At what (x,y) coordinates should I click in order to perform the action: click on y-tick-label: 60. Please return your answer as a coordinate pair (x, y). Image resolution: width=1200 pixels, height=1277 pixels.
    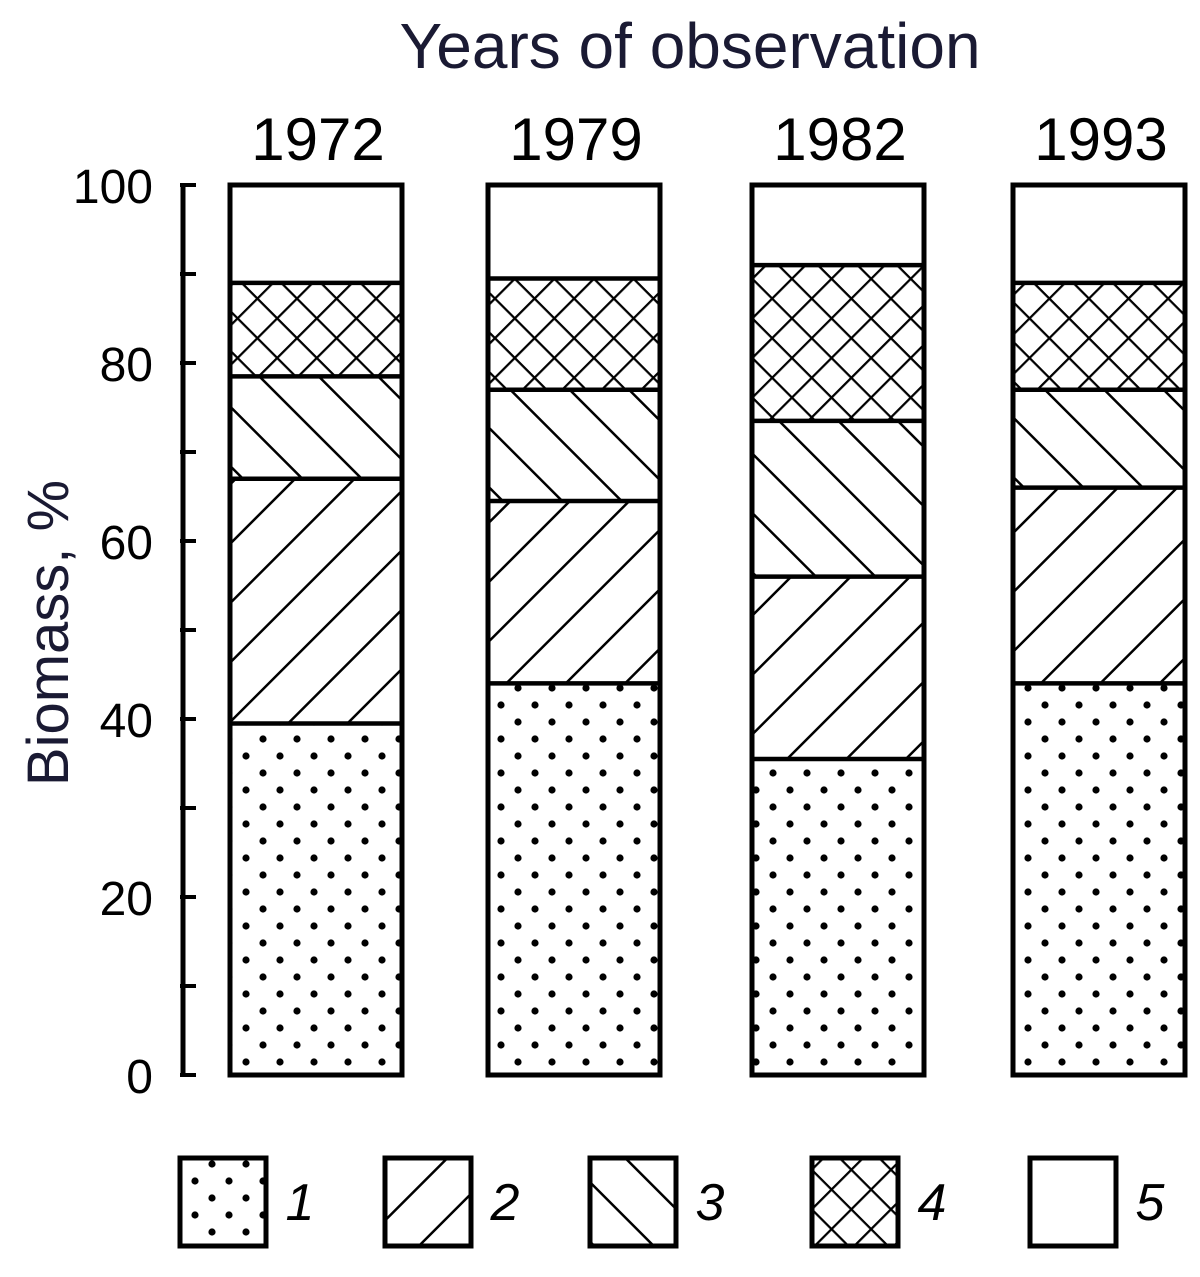
    Looking at the image, I should click on (126, 543).